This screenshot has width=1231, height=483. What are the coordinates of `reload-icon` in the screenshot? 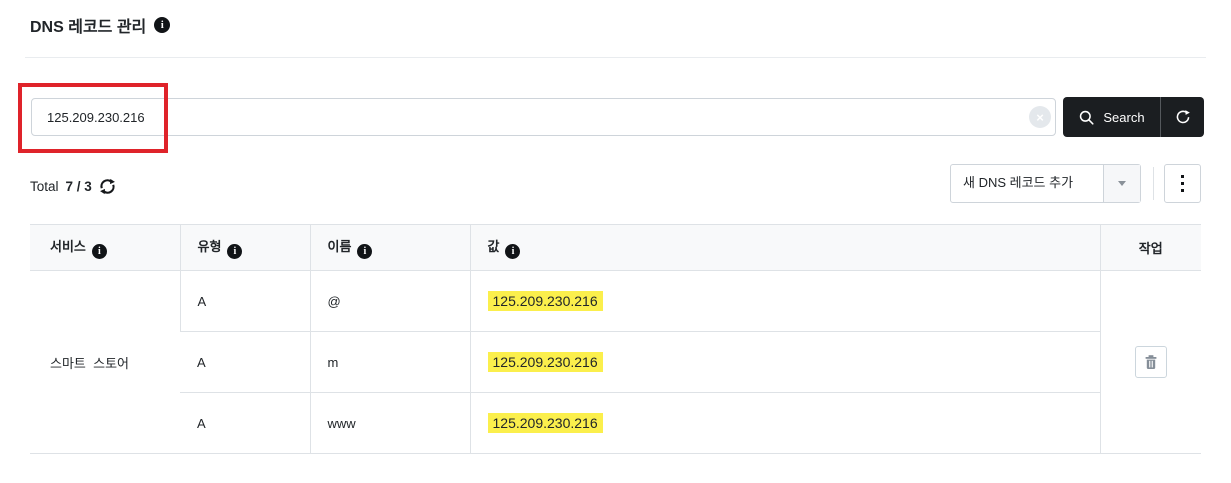 It's located at (1183, 117).